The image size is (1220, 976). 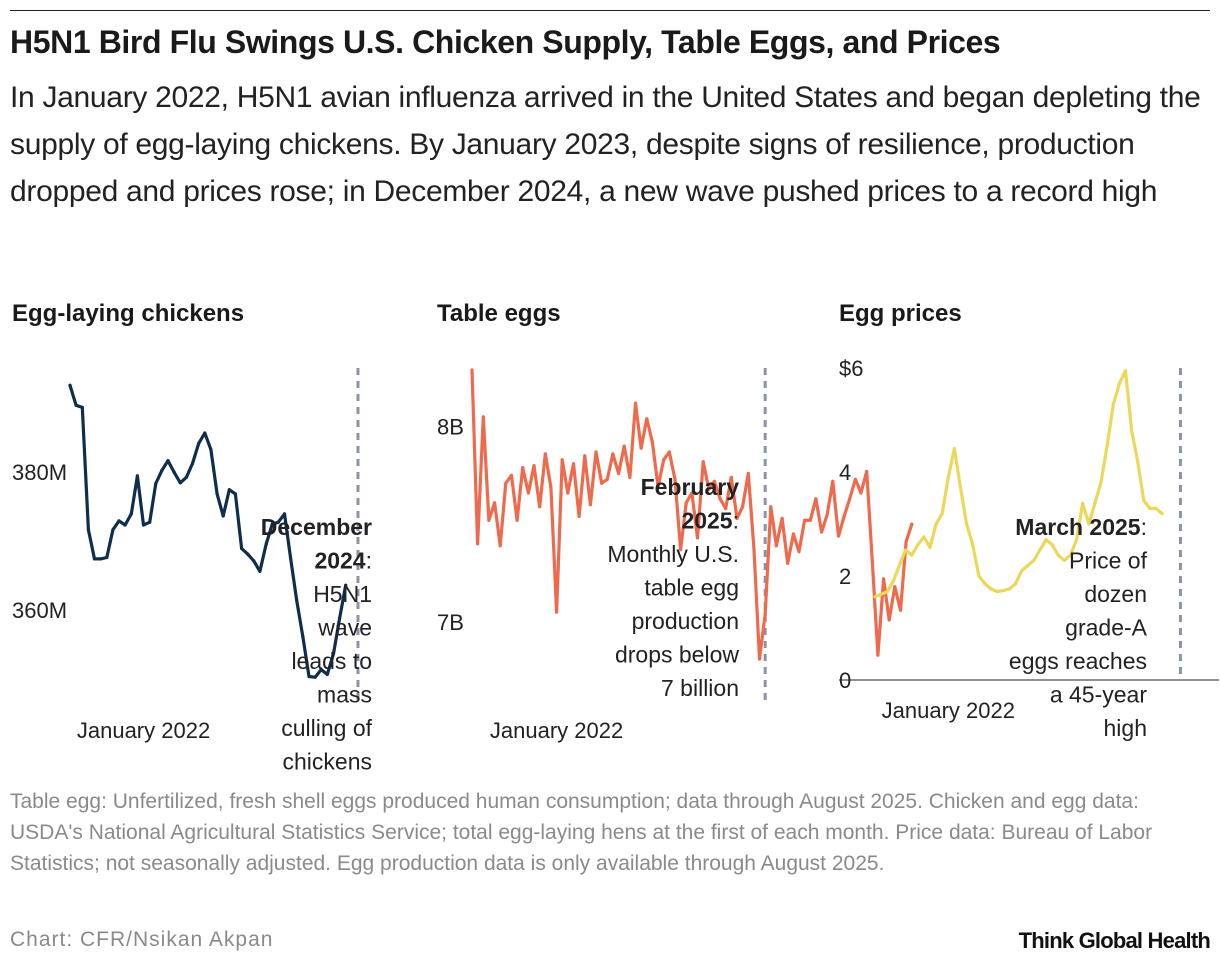 I want to click on chickens-panel-title: Egg-laying chickens, so click(x=128, y=313).